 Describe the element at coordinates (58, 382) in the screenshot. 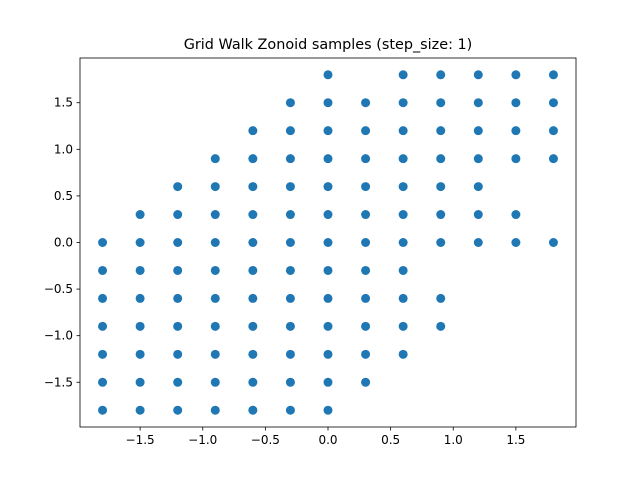

I see `y-tick-label: −1.5` at that location.